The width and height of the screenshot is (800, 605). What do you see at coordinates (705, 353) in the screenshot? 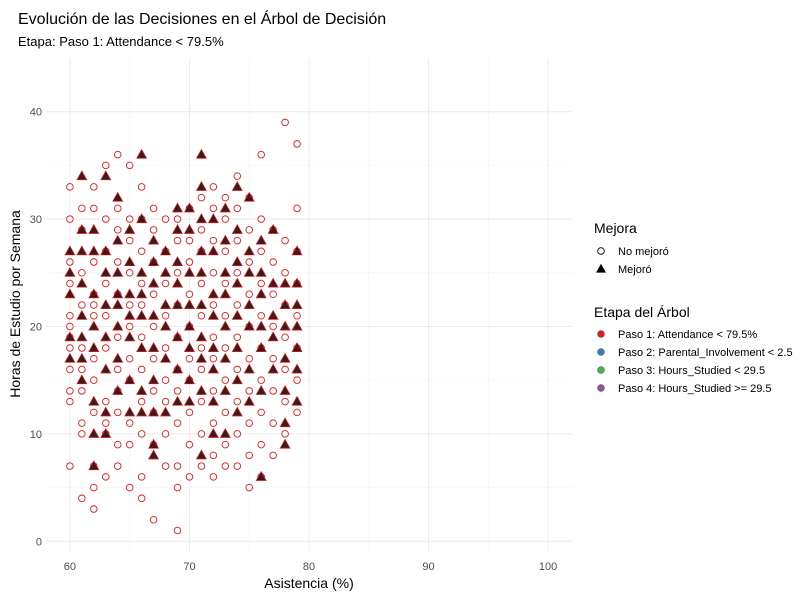
I see `color-legend-label: Paso 2: Parental_Involvement < 2.5` at bounding box center [705, 353].